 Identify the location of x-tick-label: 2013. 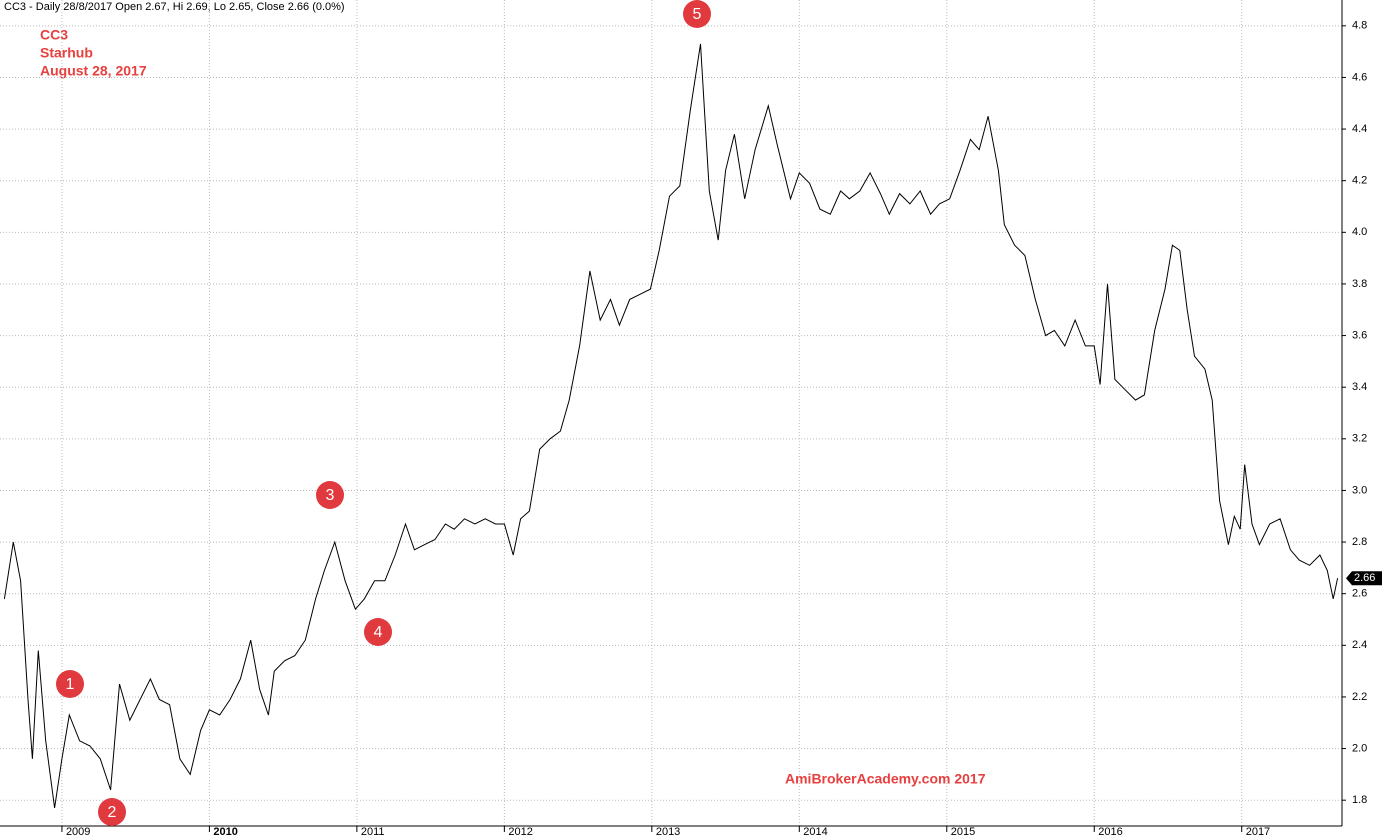
(668, 832).